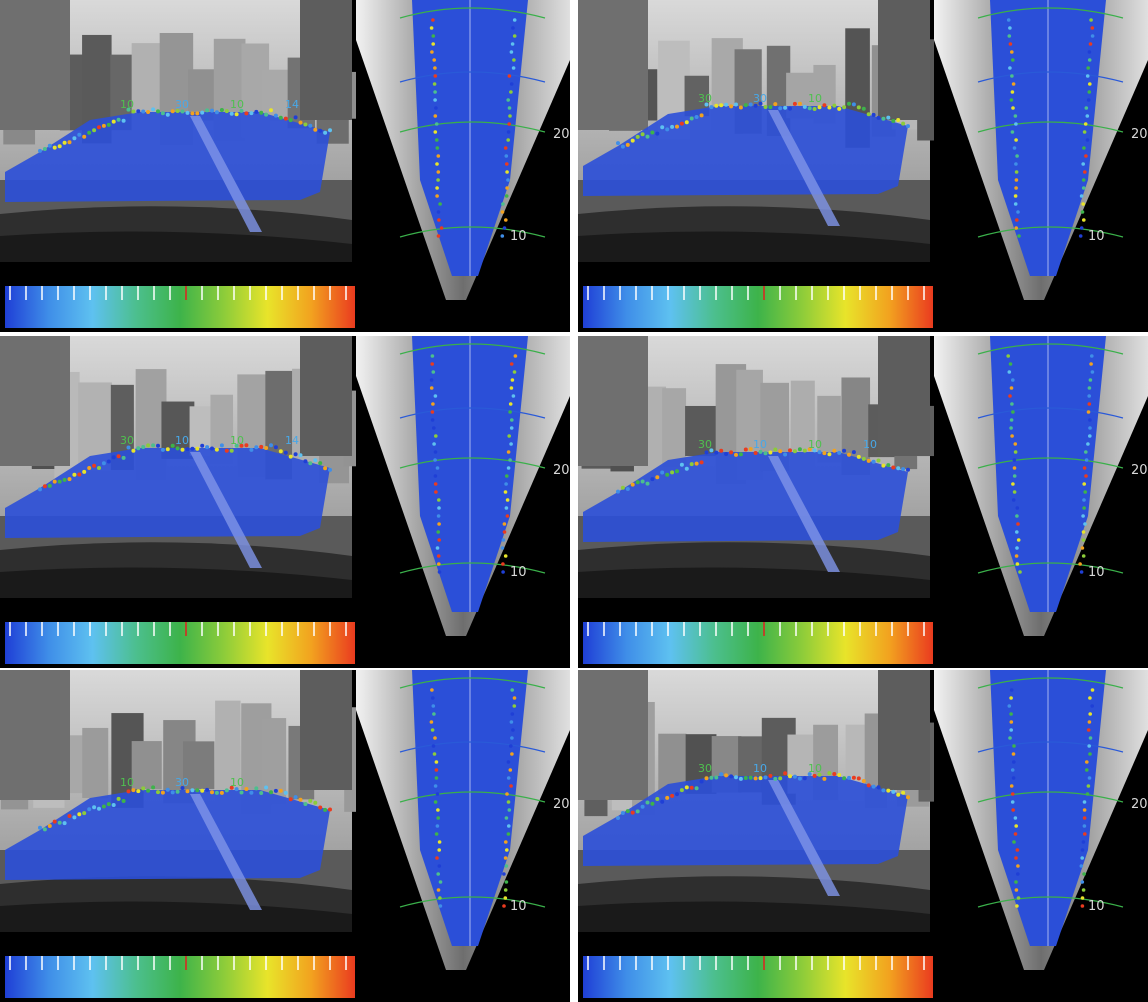 This screenshot has height=1002, width=1148. I want to click on color-scale-bar, so click(758, 977).